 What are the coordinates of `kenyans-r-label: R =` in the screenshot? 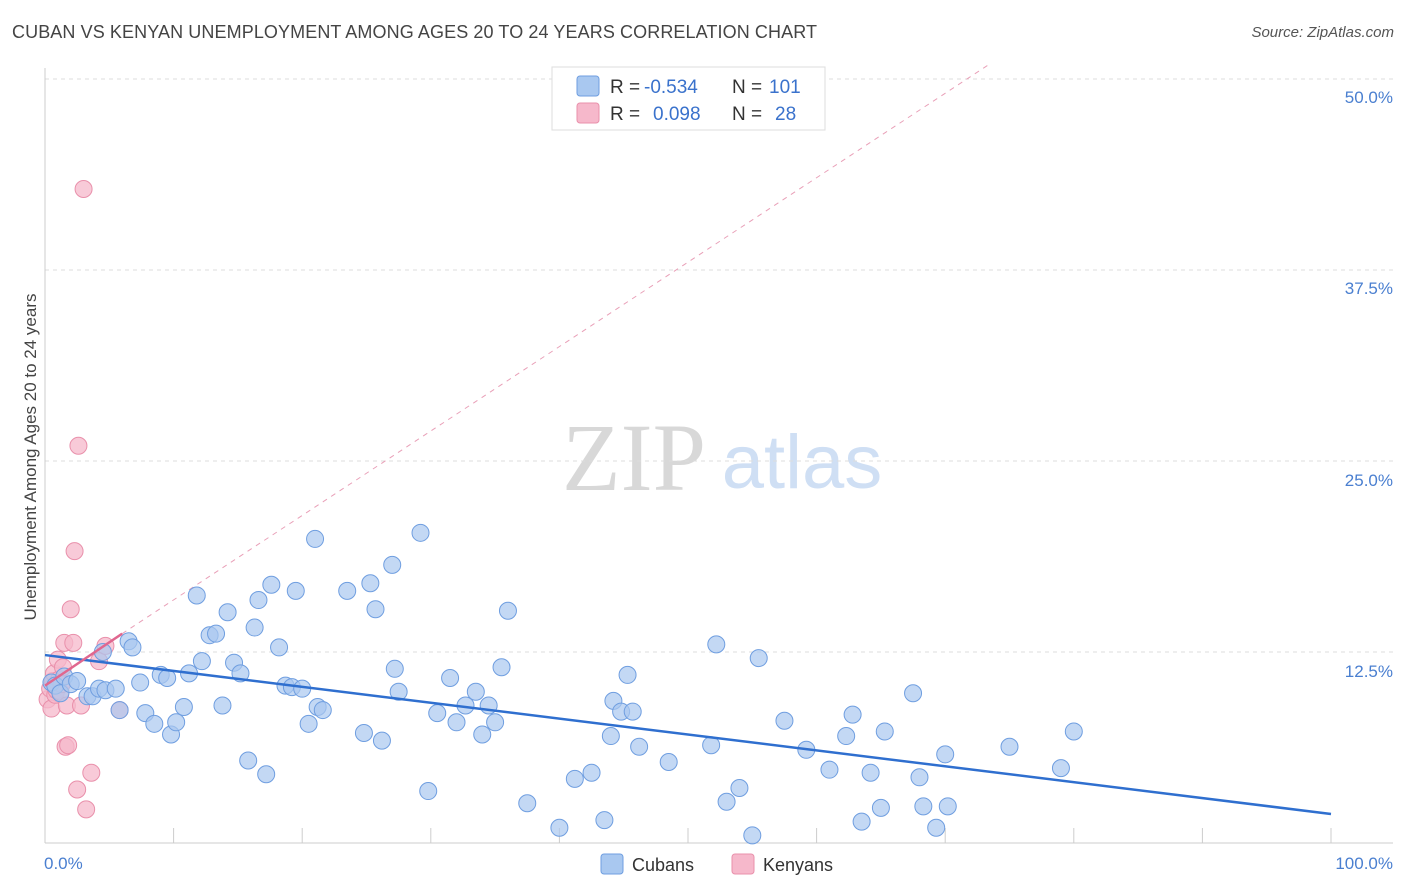 It's located at (625, 114).